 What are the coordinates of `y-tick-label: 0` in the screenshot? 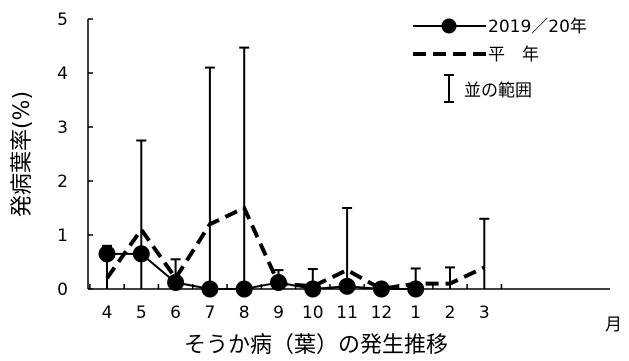 It's located at (62, 290).